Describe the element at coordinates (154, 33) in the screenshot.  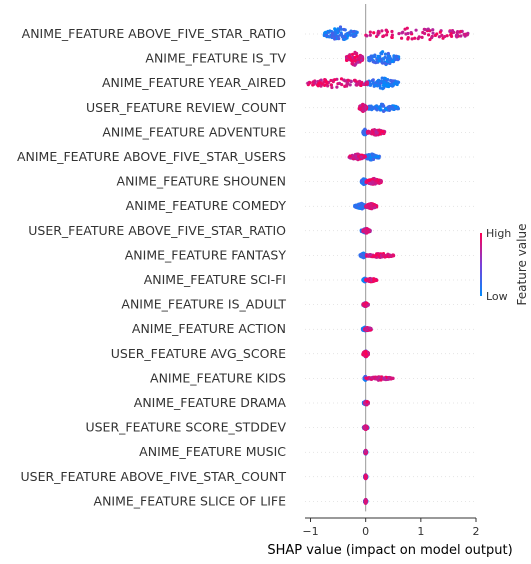
I see `feature-label: ANIME_FEATURE ABOVE_FIVE_STAR_RATIO` at that location.